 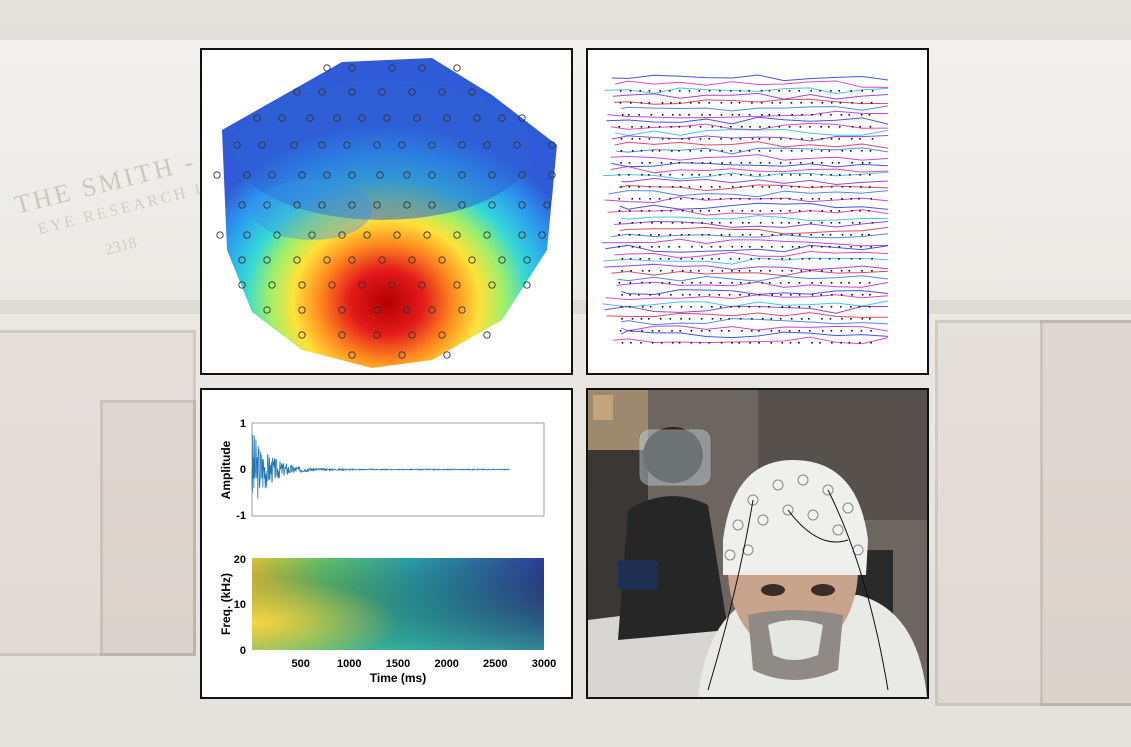 What do you see at coordinates (349, 664) in the screenshot?
I see `time-tick-label: 1000` at bounding box center [349, 664].